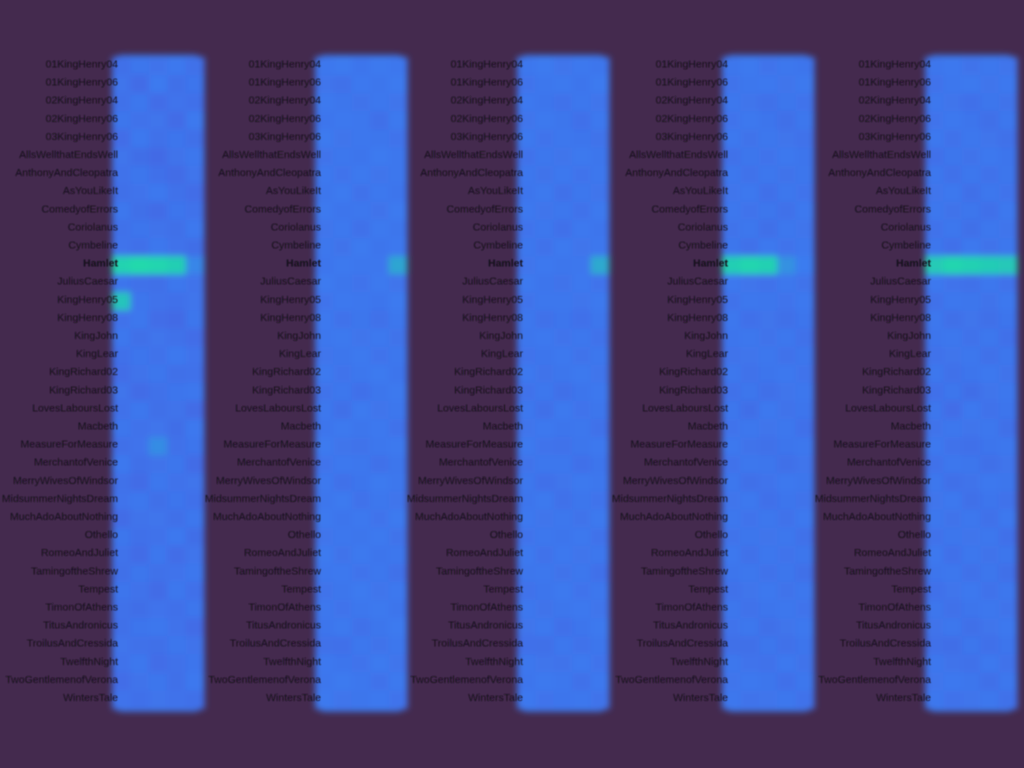  What do you see at coordinates (275, 644) in the screenshot?
I see `row-label: TroilusAndCressida` at bounding box center [275, 644].